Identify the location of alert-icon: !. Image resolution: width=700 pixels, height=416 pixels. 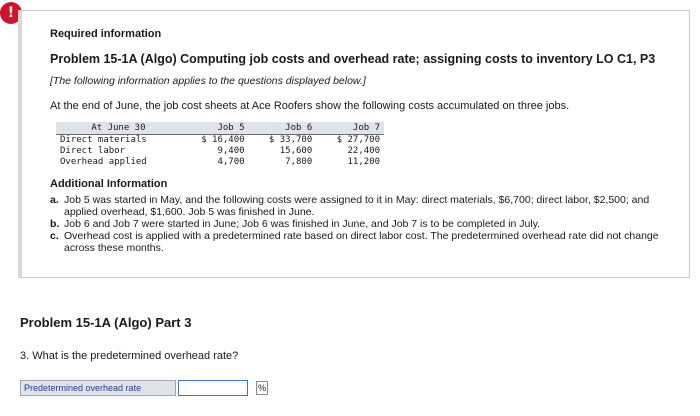
(11, 13).